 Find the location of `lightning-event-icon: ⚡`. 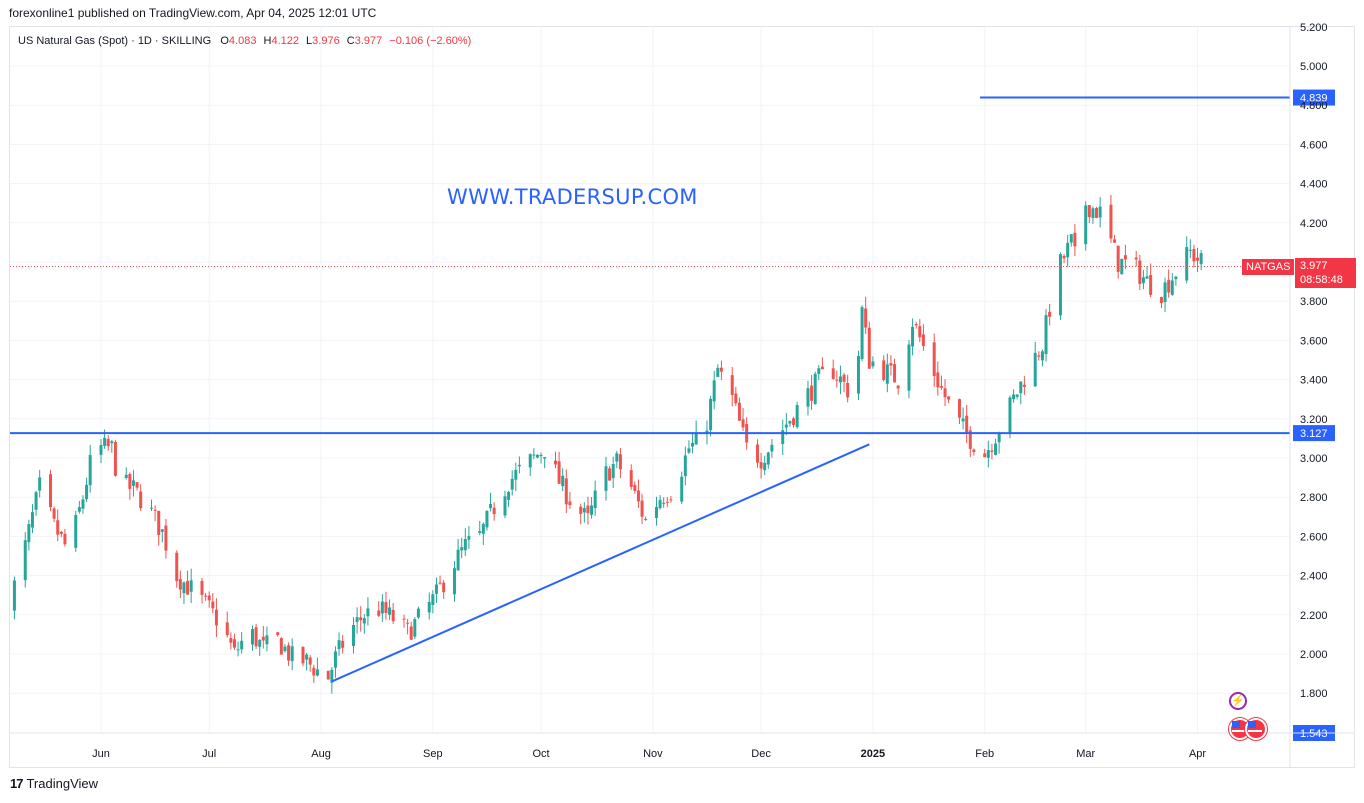

lightning-event-icon: ⚡ is located at coordinates (1238, 701).